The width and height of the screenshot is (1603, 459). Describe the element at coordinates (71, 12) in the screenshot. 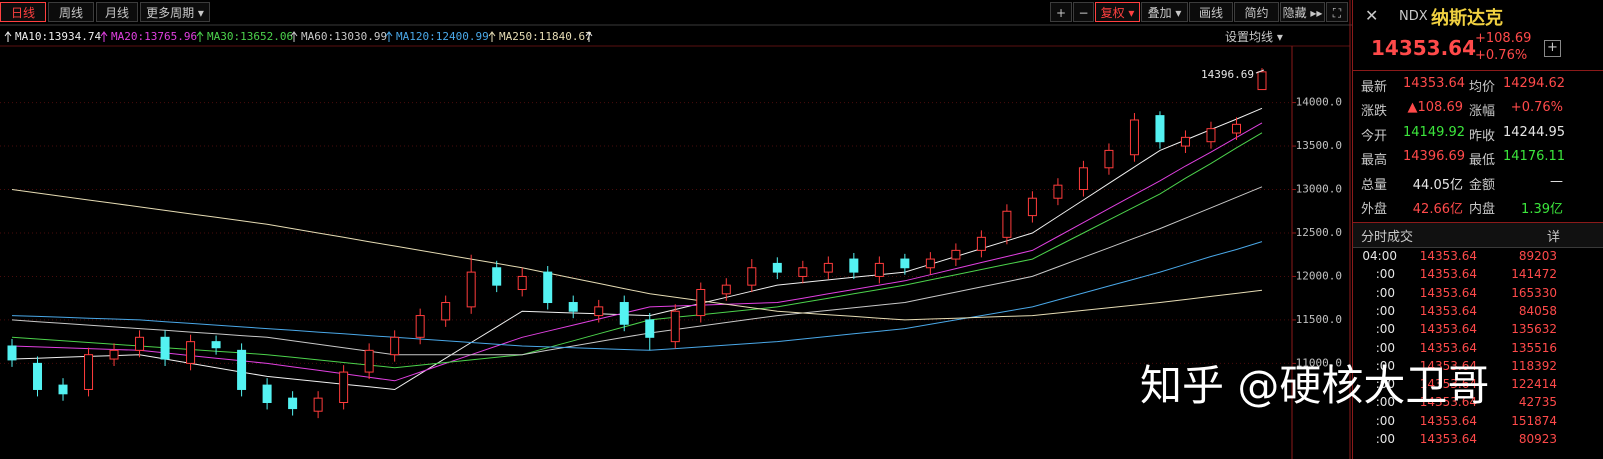

I see `period-button: 周线` at that location.